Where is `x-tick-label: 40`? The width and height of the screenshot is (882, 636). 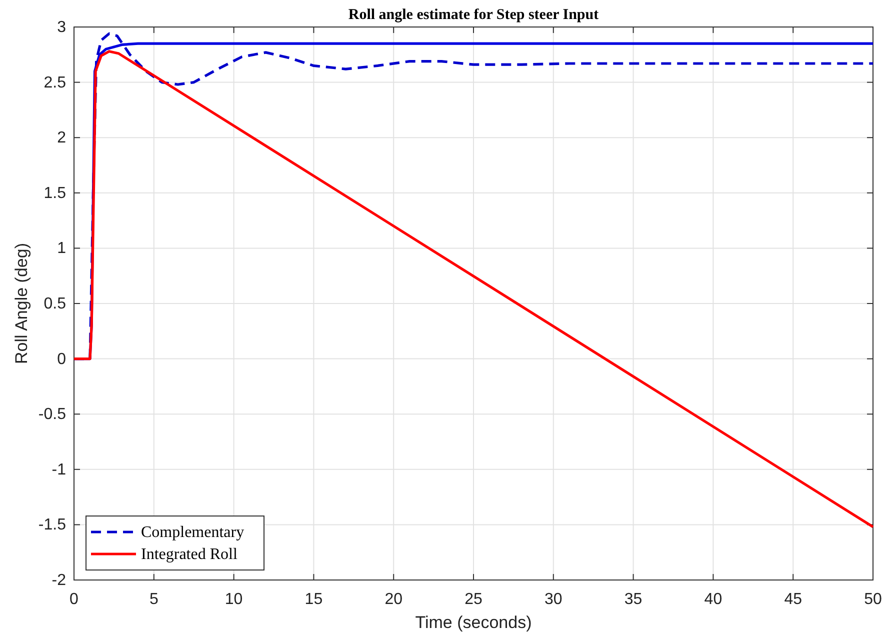
x-tick-label: 40 is located at coordinates (713, 599).